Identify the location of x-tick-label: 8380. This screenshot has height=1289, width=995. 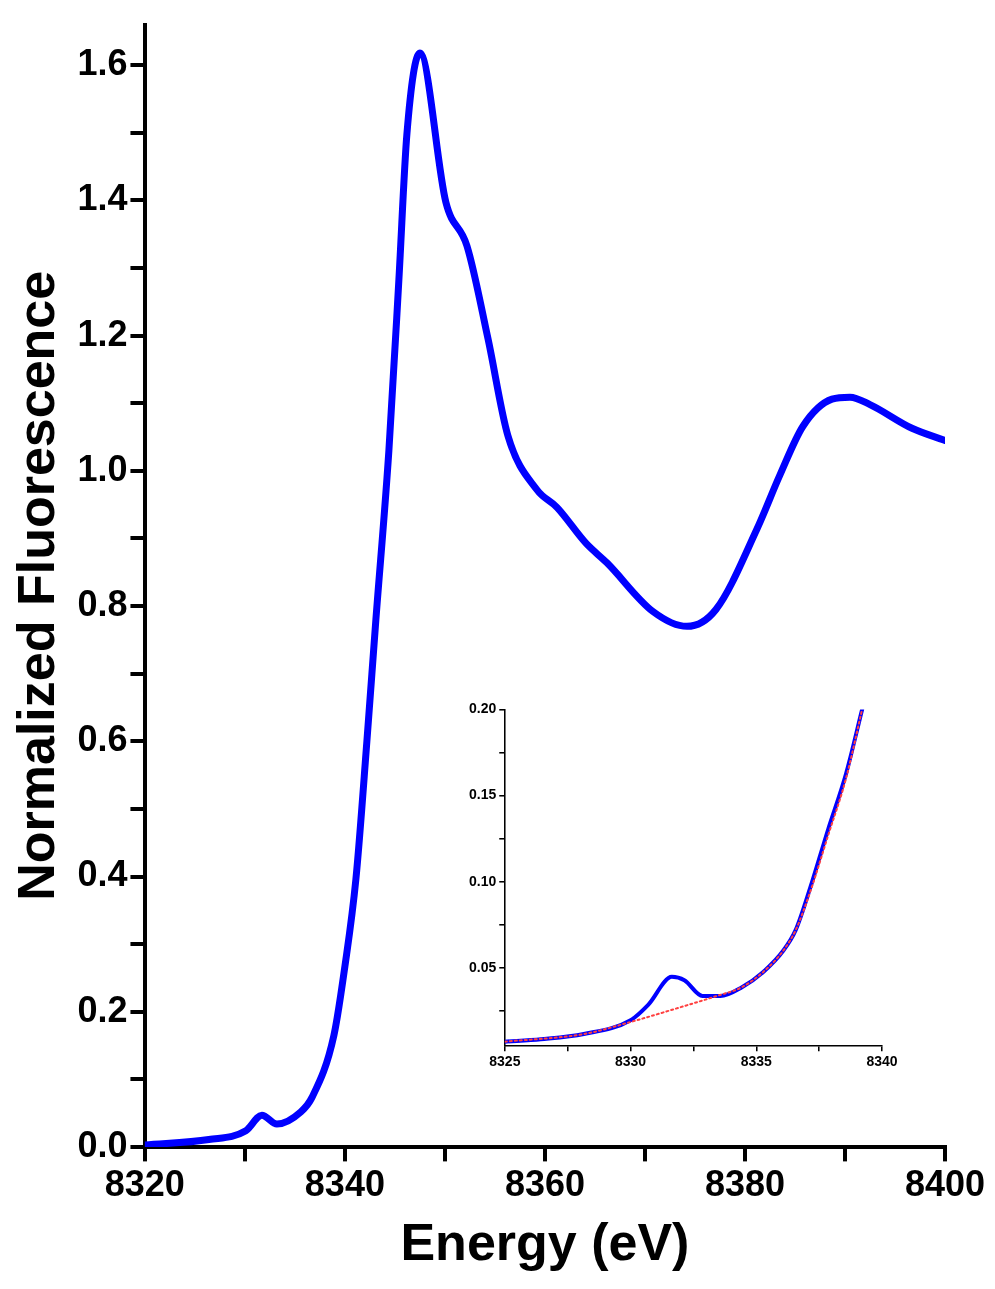
(745, 1183).